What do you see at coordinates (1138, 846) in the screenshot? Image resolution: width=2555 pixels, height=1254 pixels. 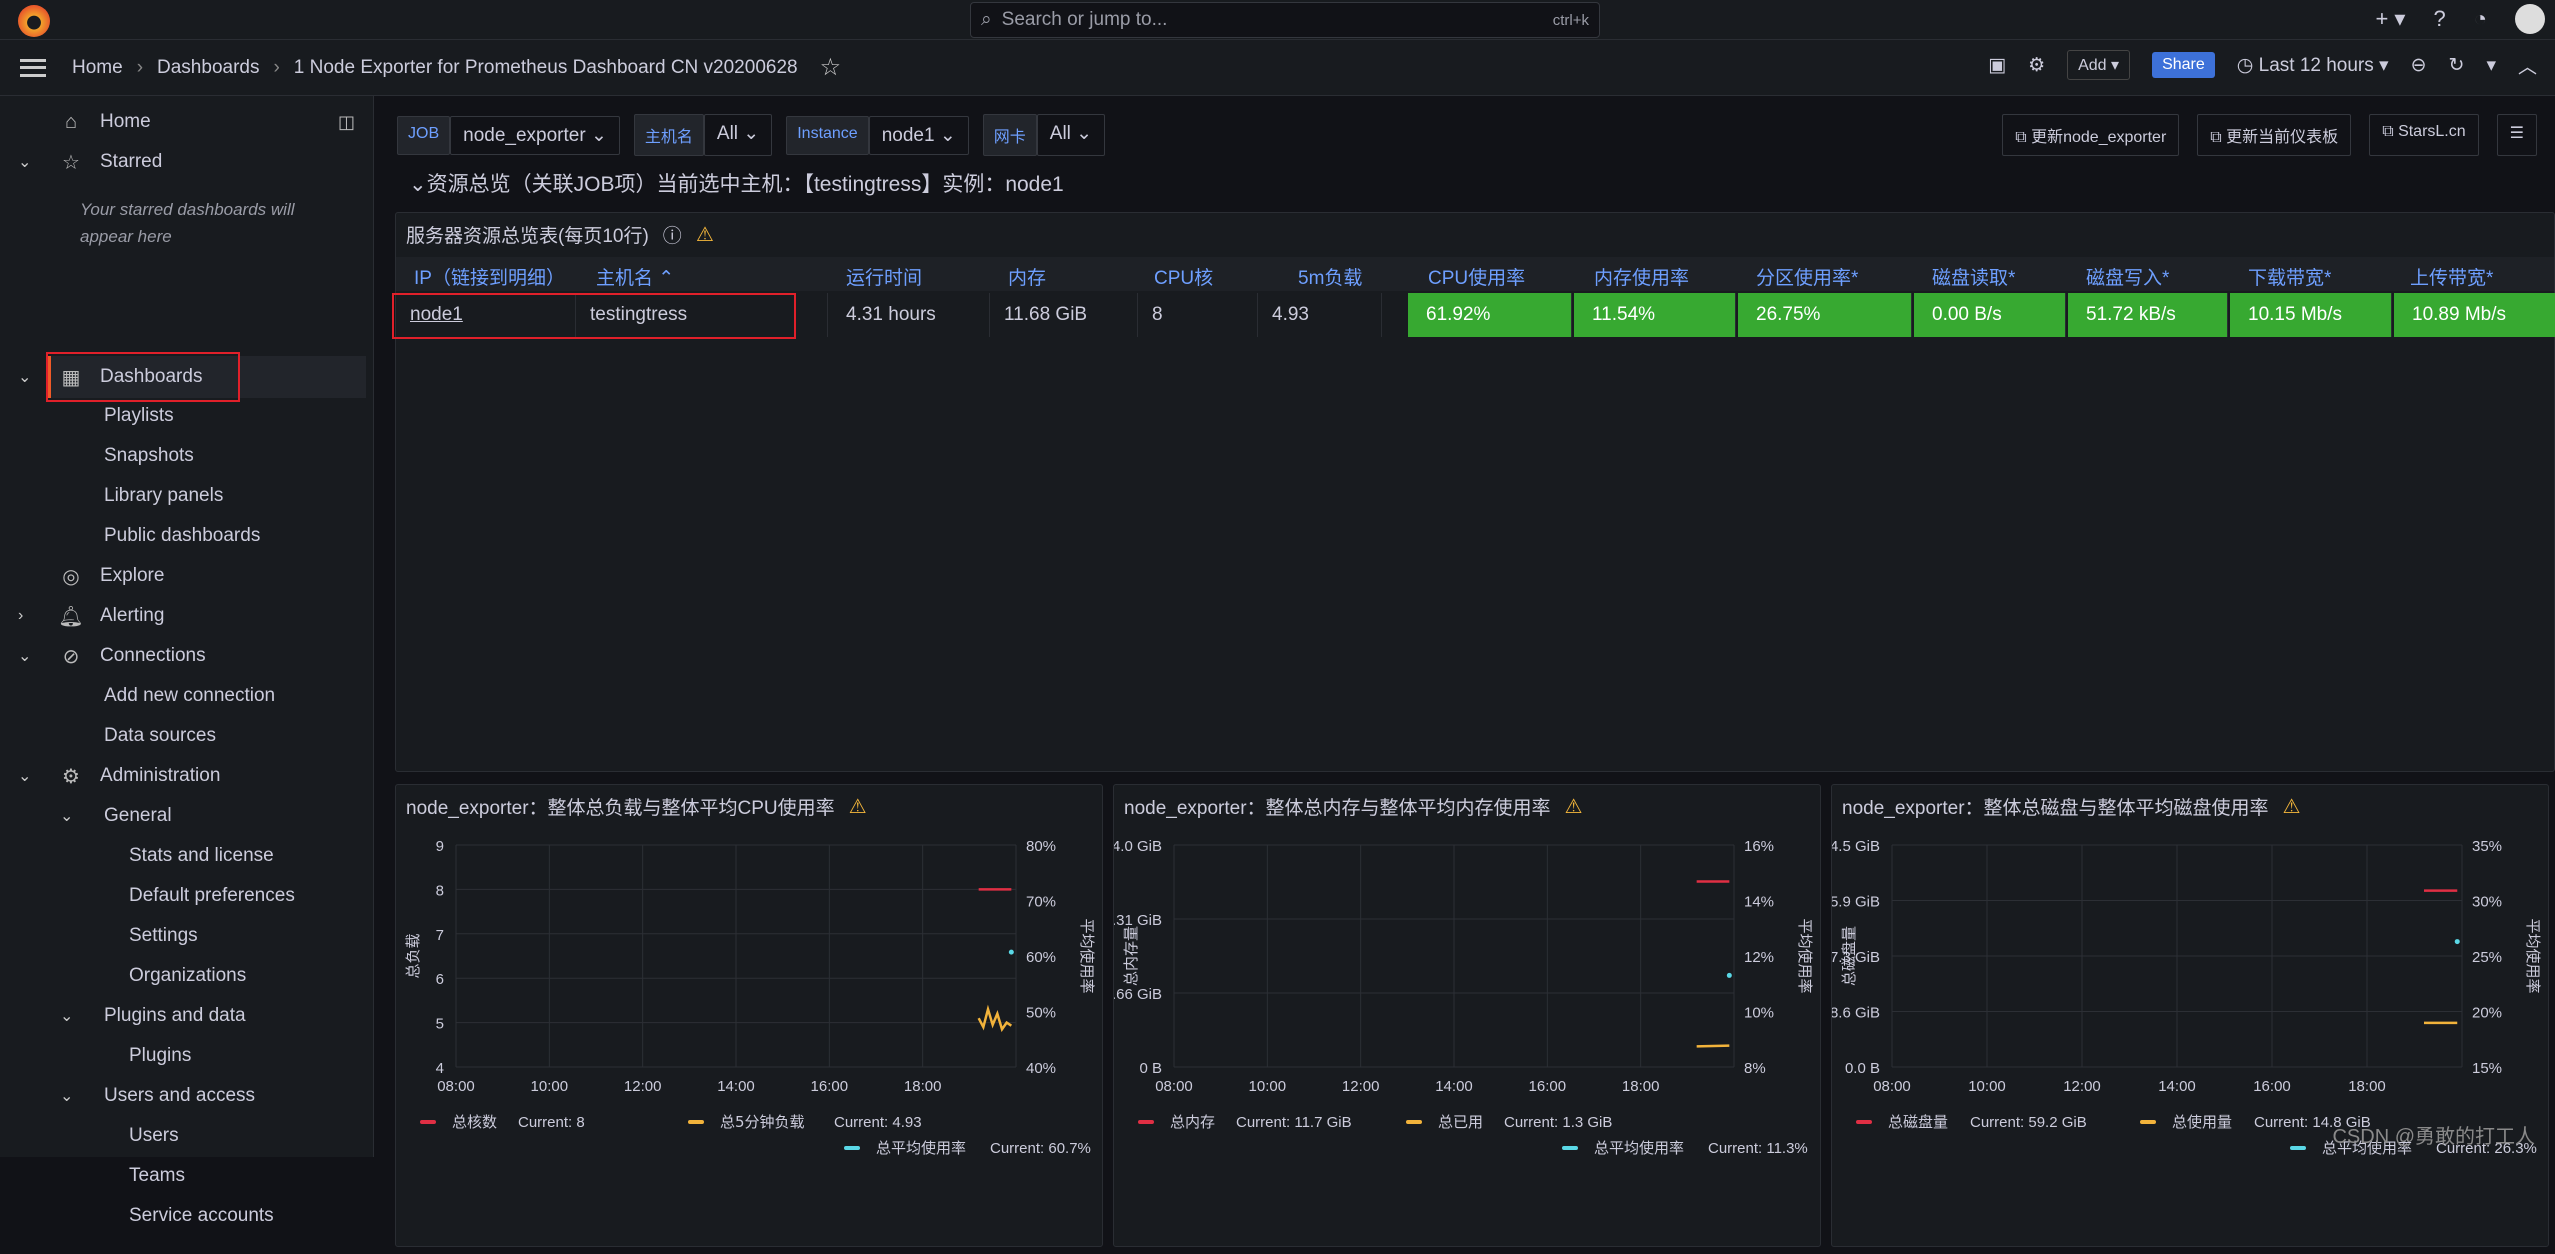 I see `y-tick-label: 14.0 GiB` at bounding box center [1138, 846].